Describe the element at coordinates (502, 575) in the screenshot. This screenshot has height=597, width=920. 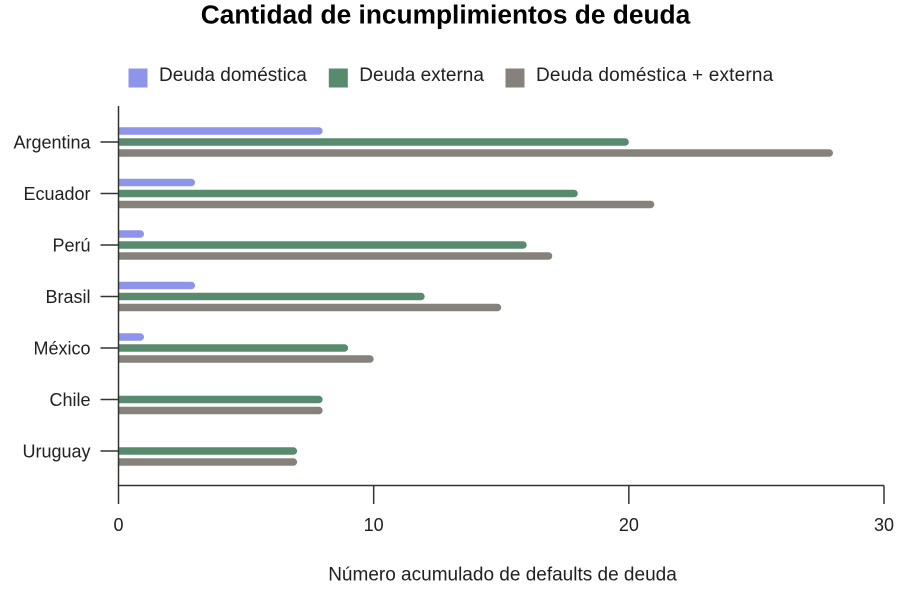
I see `svg-text:Número acumulado de defaults d: Número acumulado de defaults de deuda` at that location.